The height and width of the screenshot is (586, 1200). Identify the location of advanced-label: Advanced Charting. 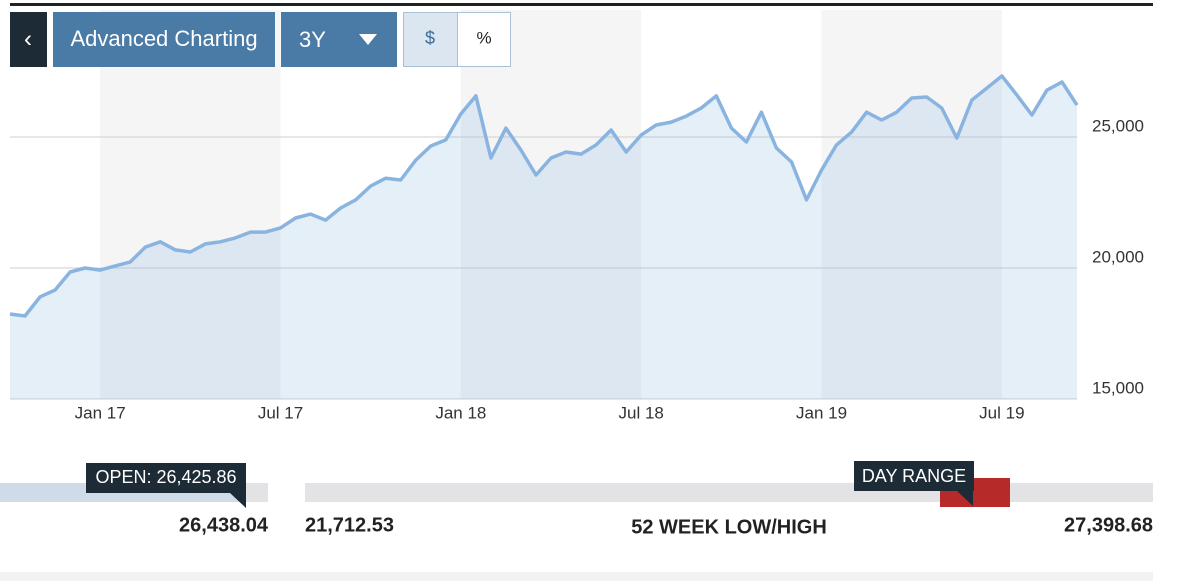
(163, 38).